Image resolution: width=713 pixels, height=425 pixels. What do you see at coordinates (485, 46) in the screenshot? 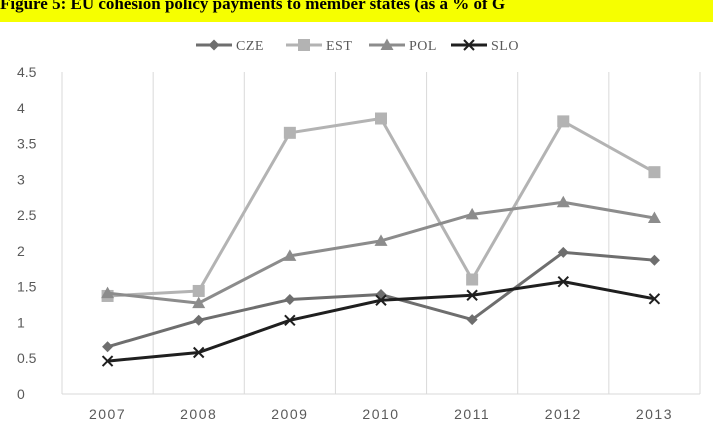
I see `legend-item-slo: SLO` at bounding box center [485, 46].